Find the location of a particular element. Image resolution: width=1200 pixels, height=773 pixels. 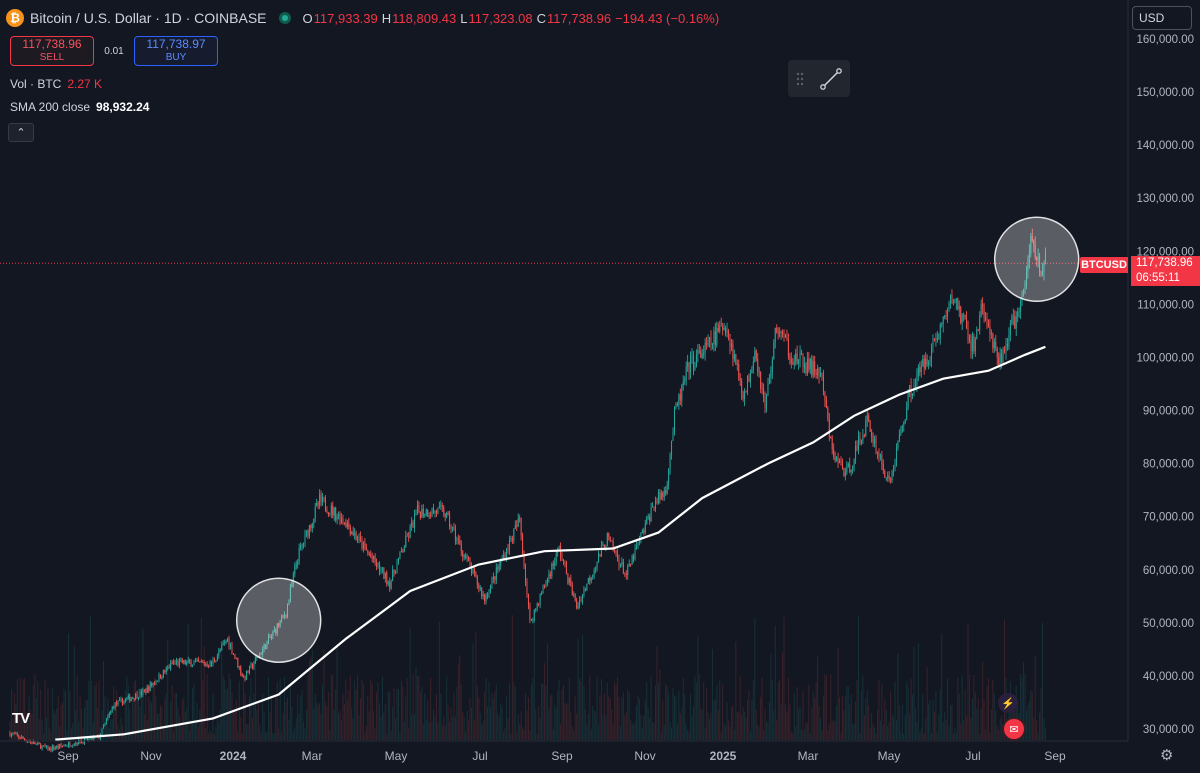

sma-legend: SMA 200 close 98,932.24 is located at coordinates (79, 107).